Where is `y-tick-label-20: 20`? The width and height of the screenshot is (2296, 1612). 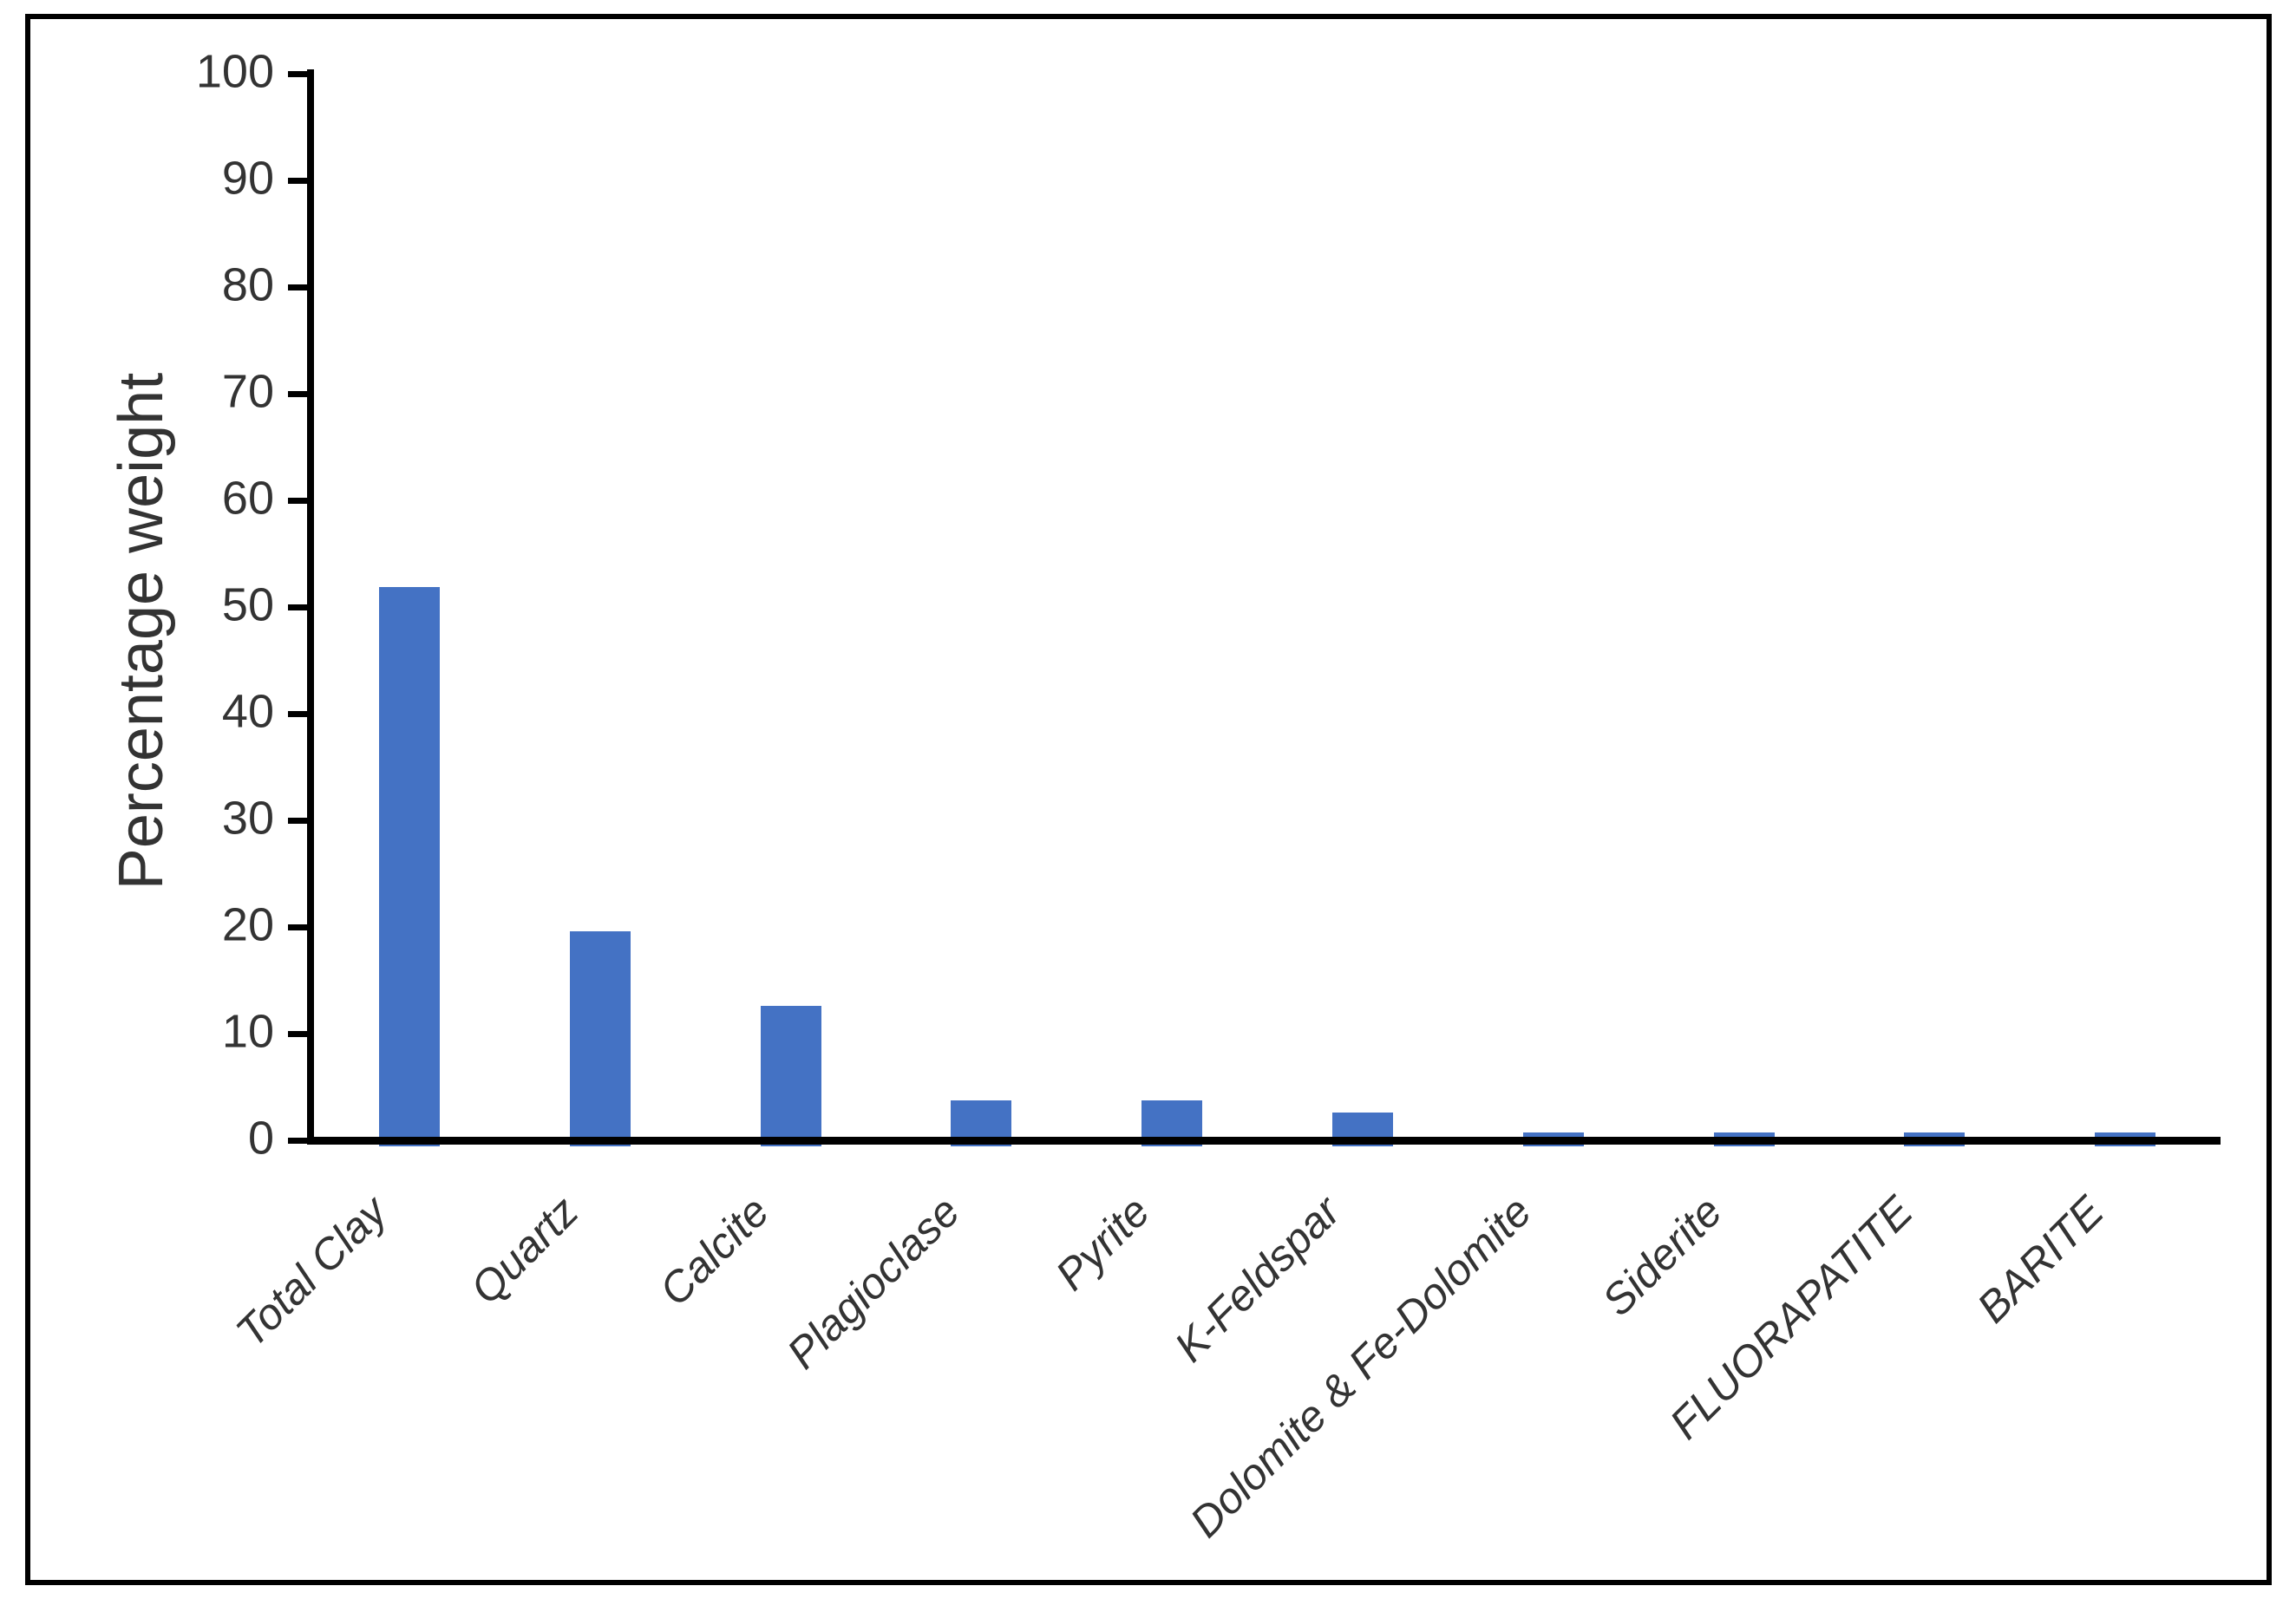
y-tick-label-20: 20 is located at coordinates (248, 924).